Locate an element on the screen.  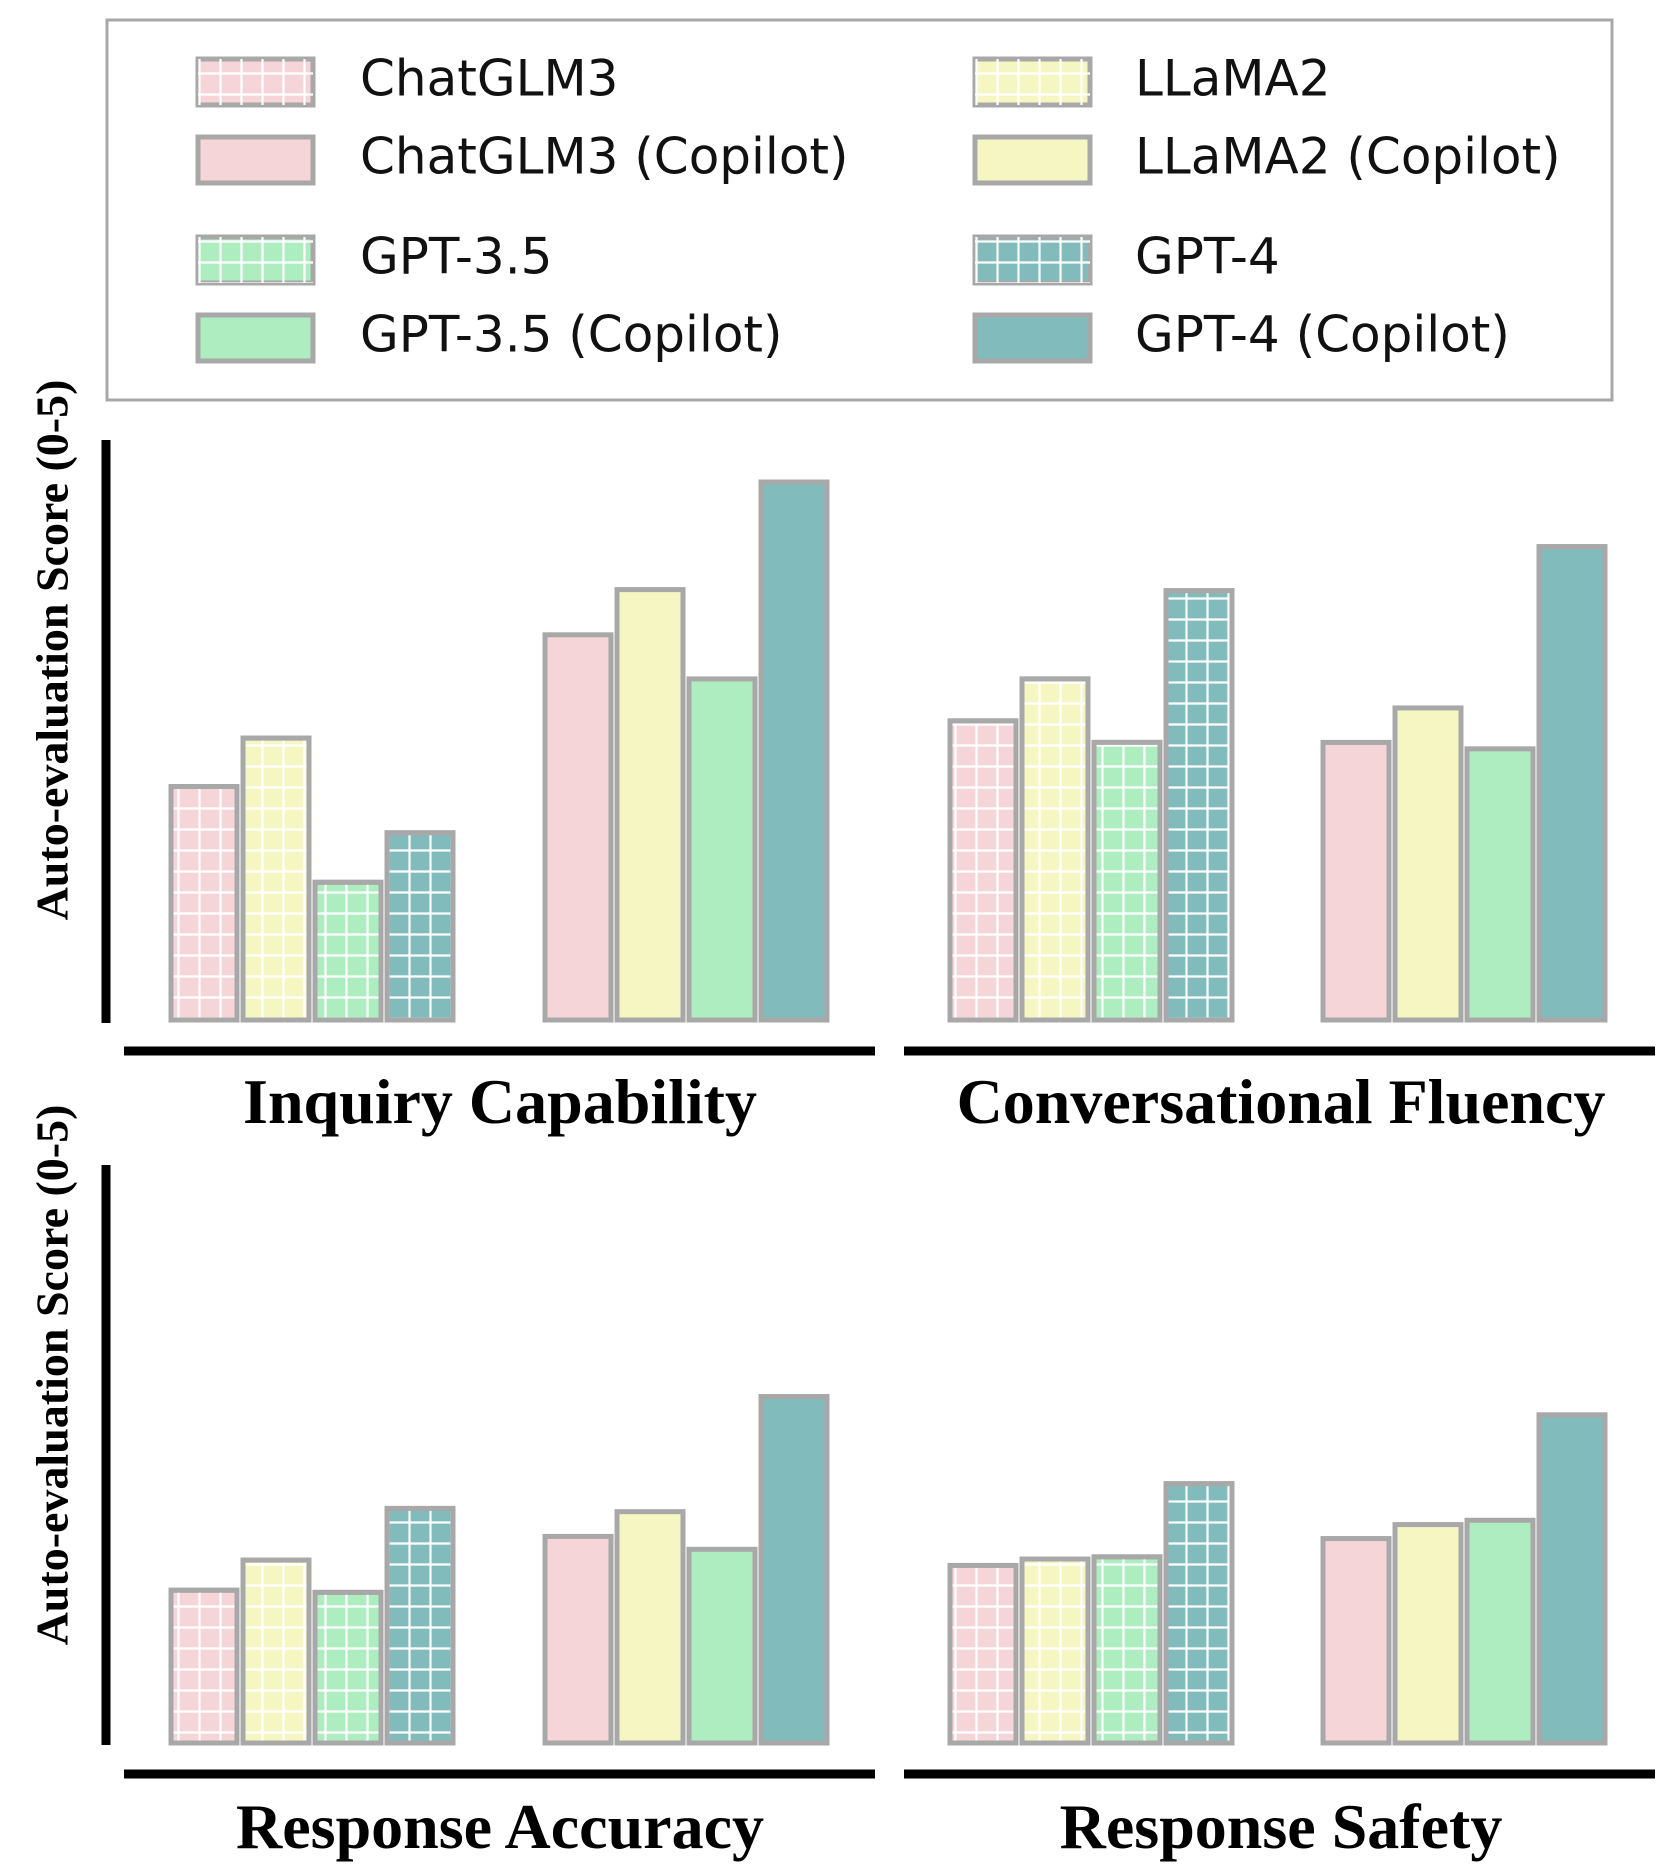
panel-title-fluency: Conversational Fluency is located at coordinates (1281, 1101).